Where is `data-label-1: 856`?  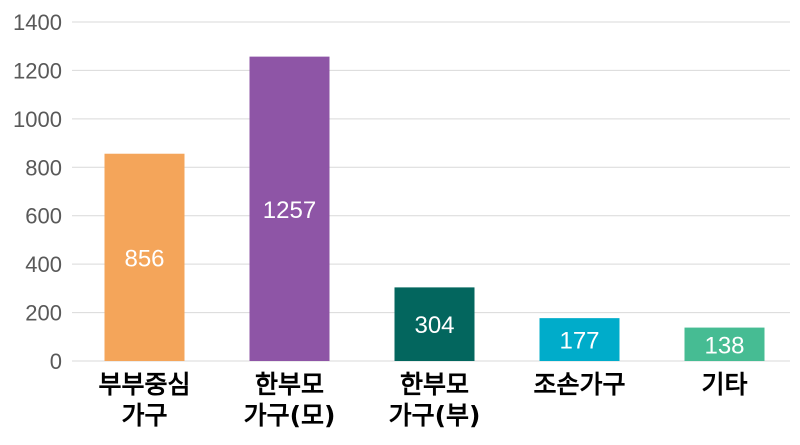 data-label-1: 856 is located at coordinates (144, 258).